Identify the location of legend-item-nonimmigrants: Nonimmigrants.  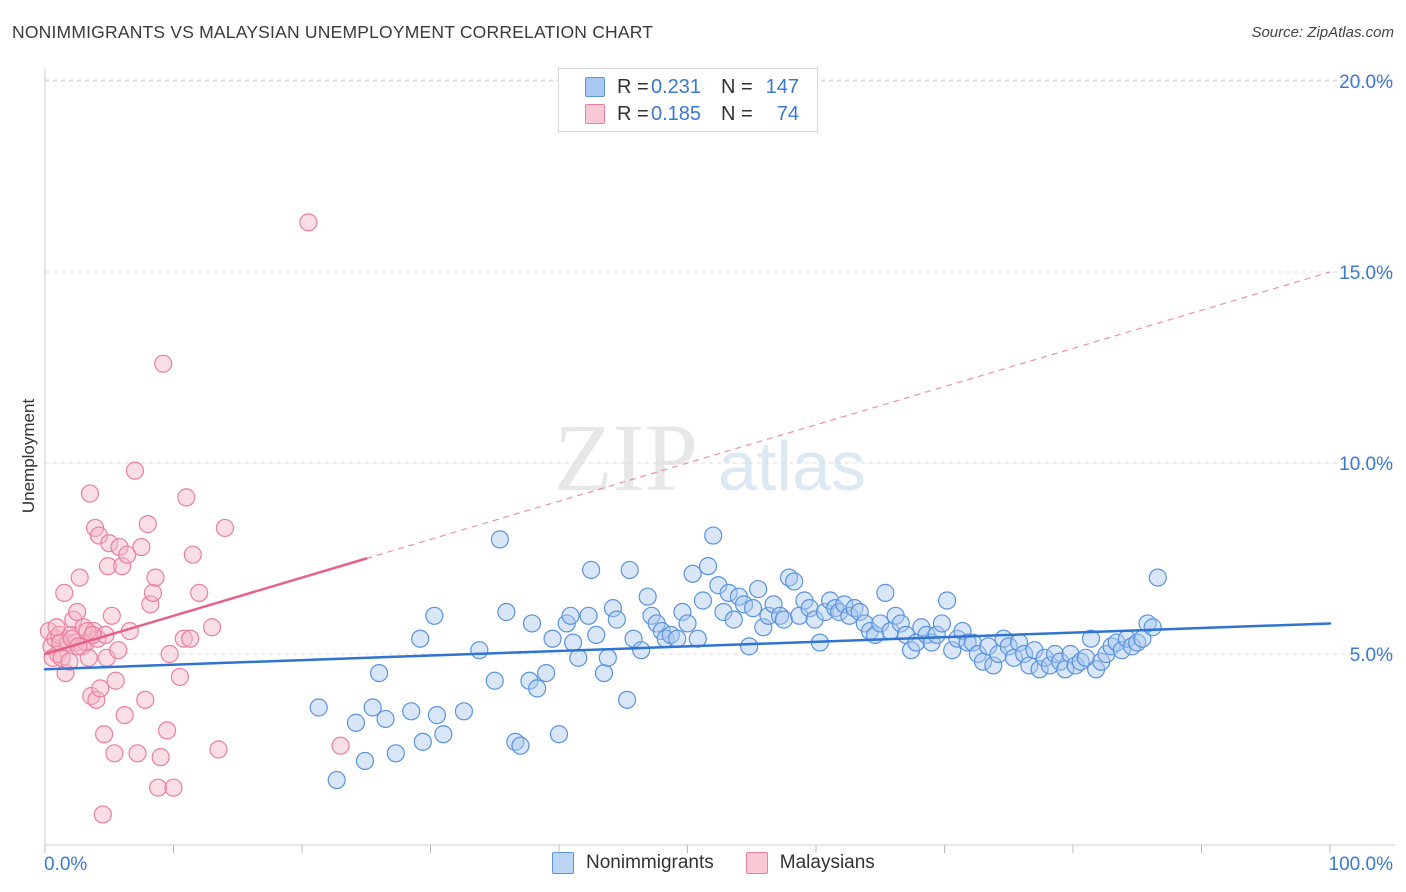
(633, 863).